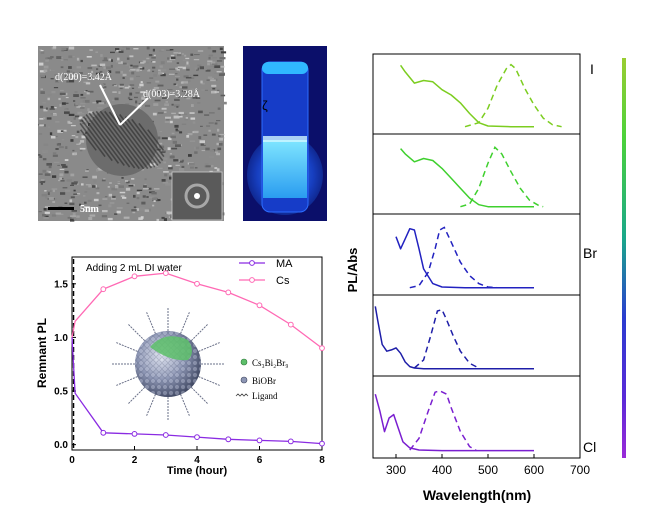  What do you see at coordinates (147, 140) in the screenshot?
I see `lattice-fringe` at bounding box center [147, 140].